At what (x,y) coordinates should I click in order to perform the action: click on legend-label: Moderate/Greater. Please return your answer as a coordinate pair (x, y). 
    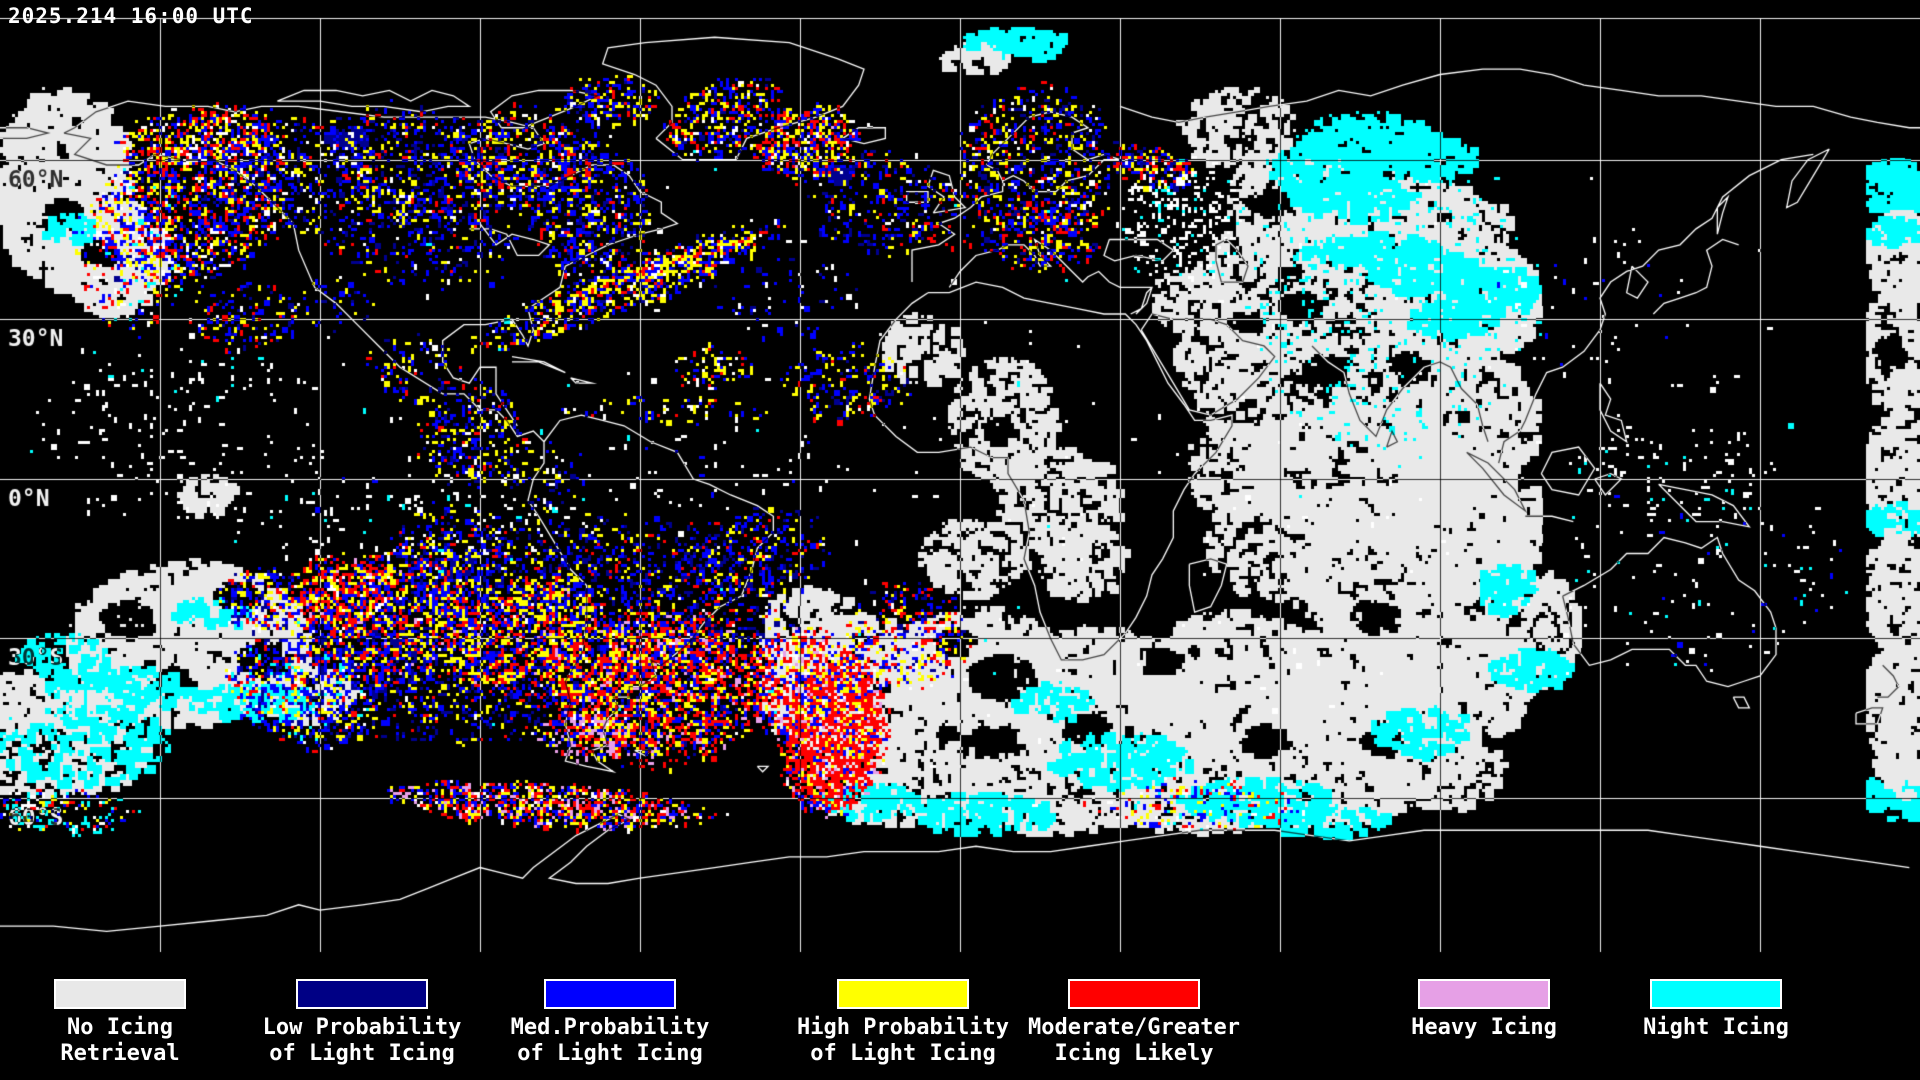
    Looking at the image, I should click on (1134, 1027).